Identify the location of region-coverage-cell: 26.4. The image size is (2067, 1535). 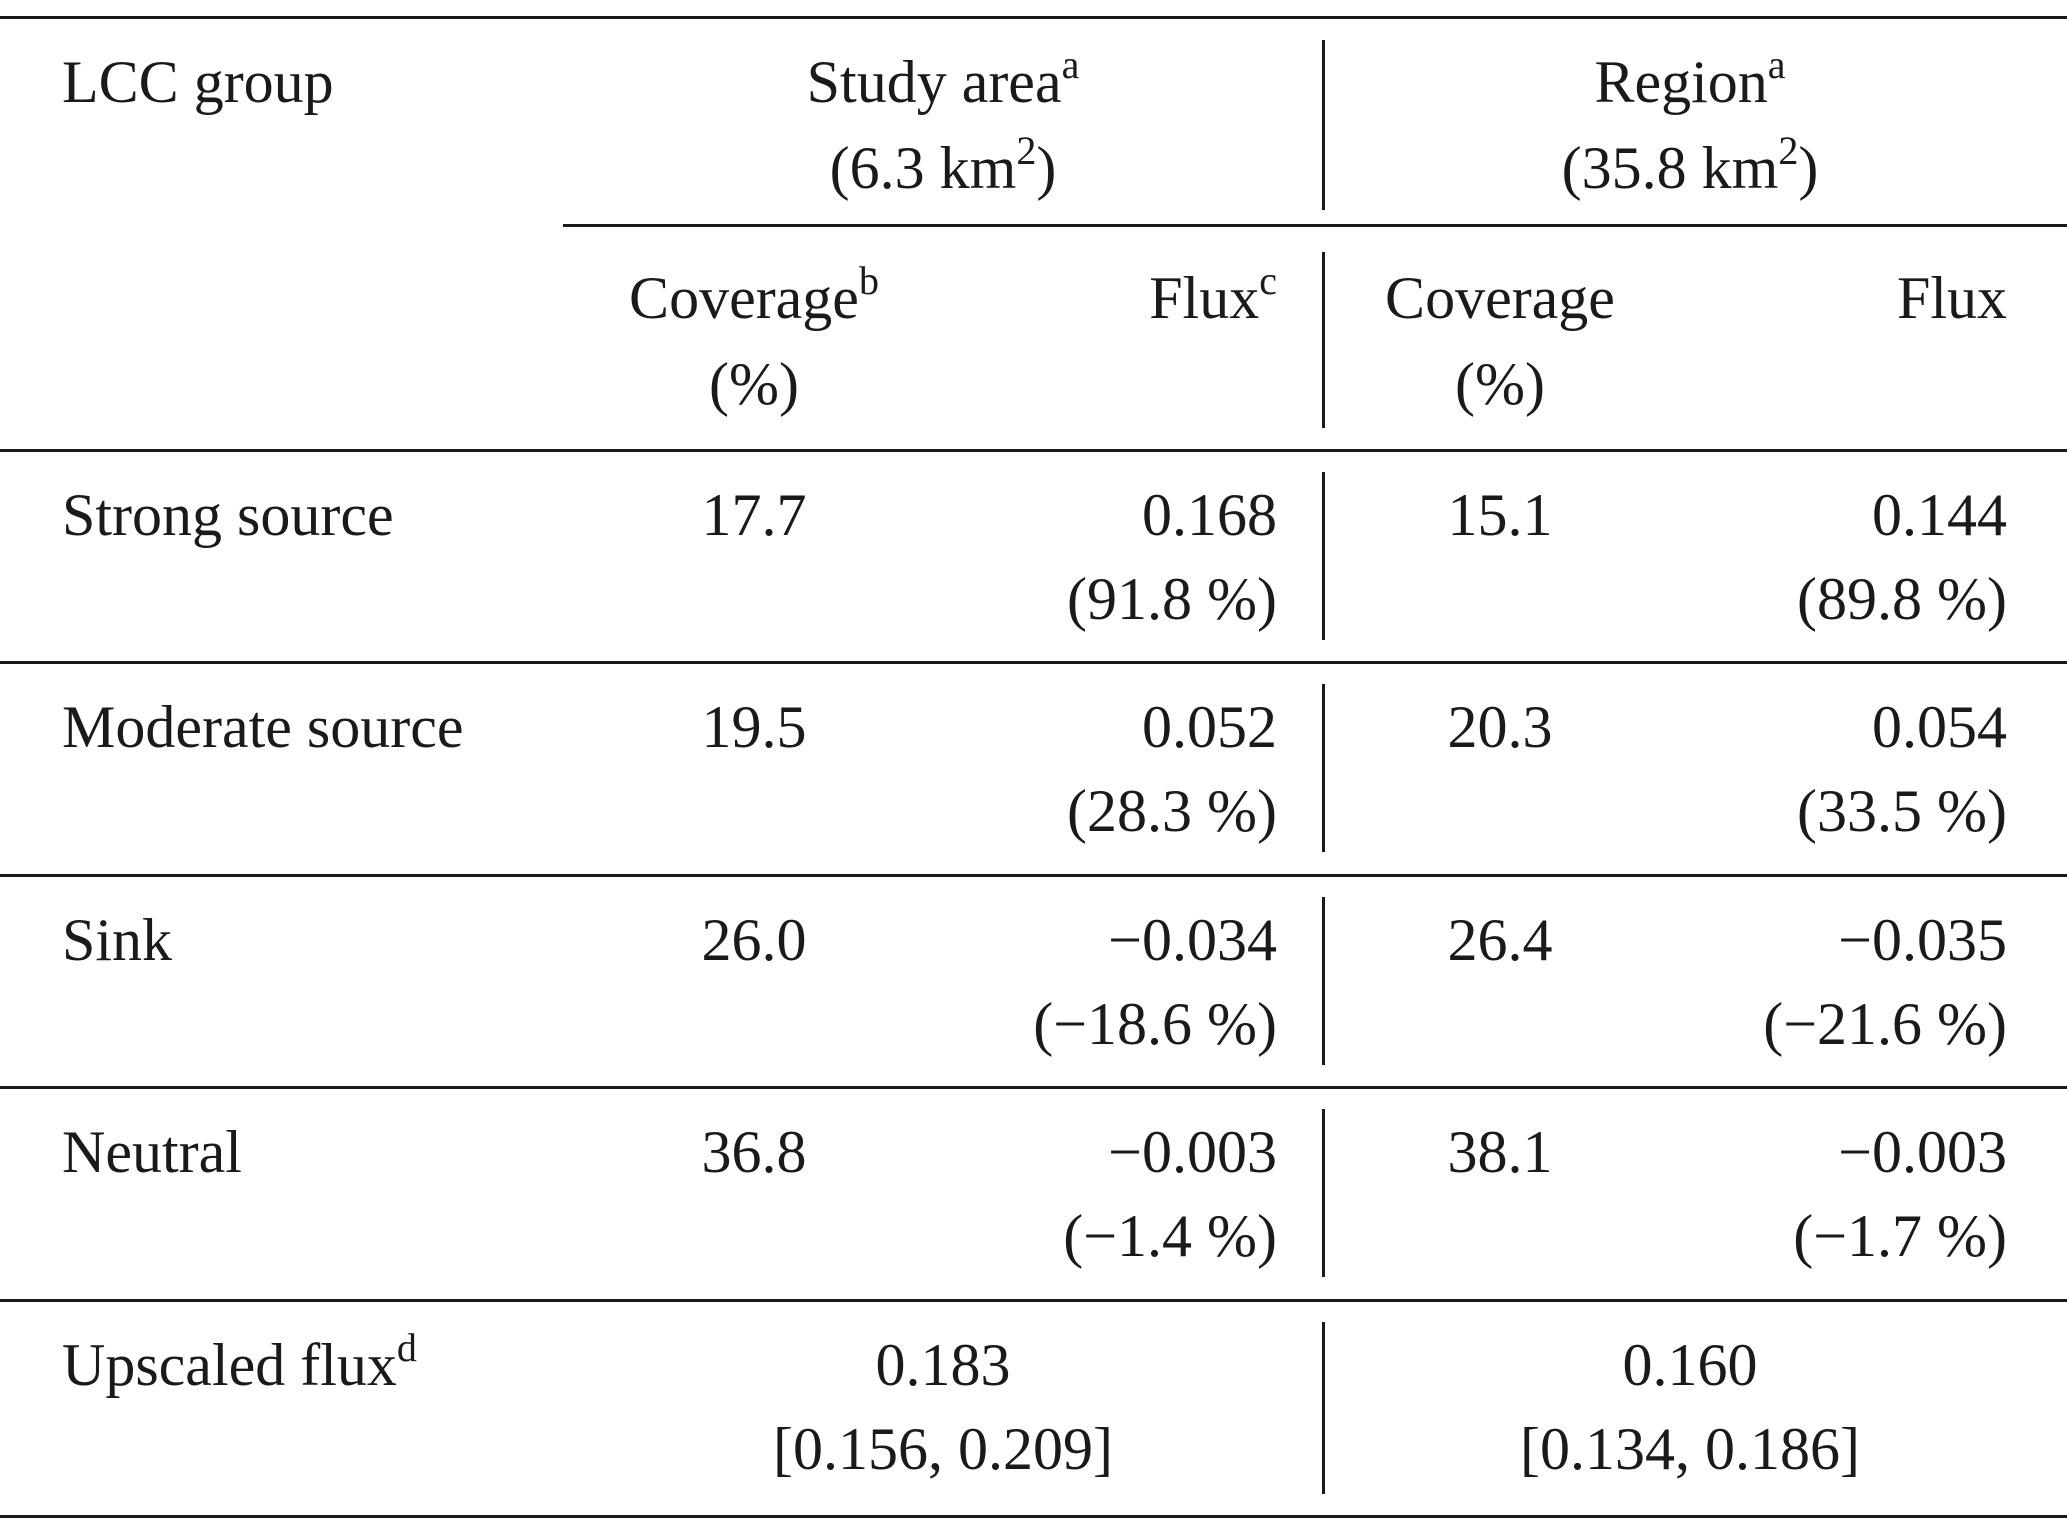
(1500, 940).